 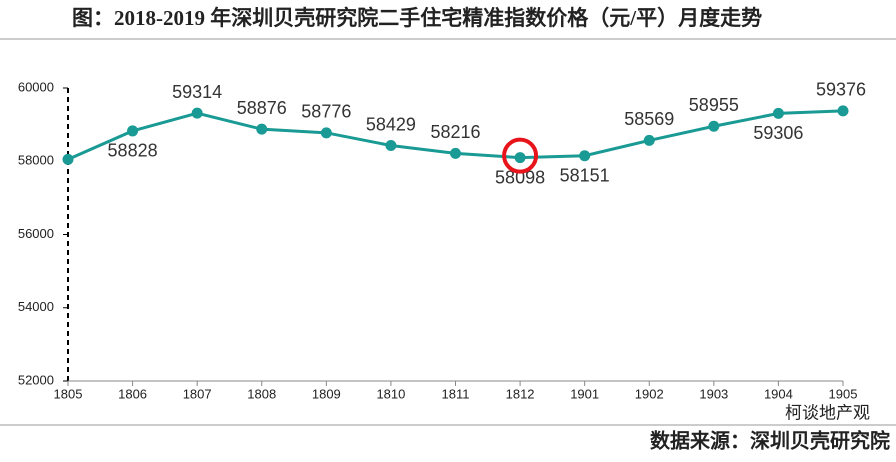 What do you see at coordinates (520, 177) in the screenshot?
I see `value-label: 58098` at bounding box center [520, 177].